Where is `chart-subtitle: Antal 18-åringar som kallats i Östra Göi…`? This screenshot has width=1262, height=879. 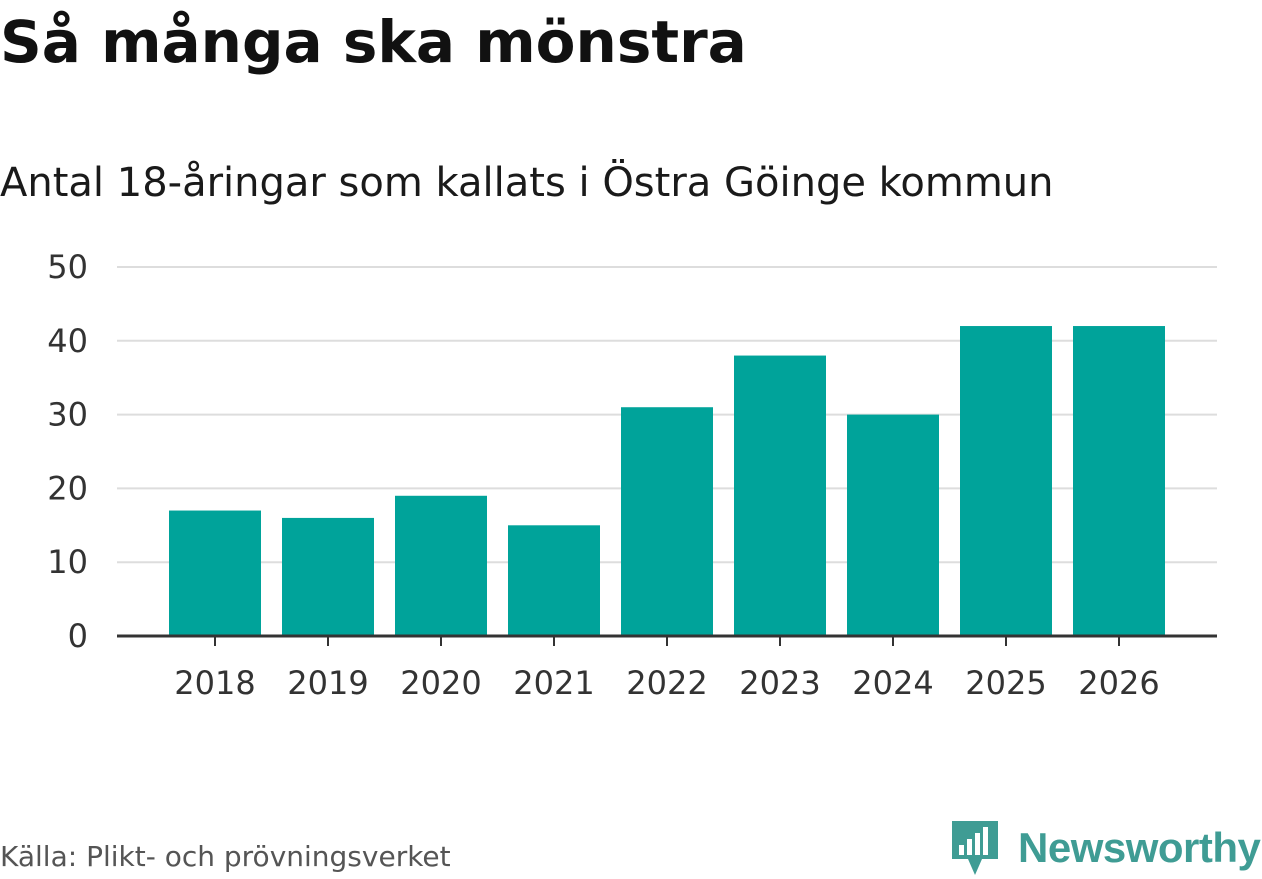
chart-subtitle: Antal 18-åringar som kallats i Östra Göi… is located at coordinates (527, 183).